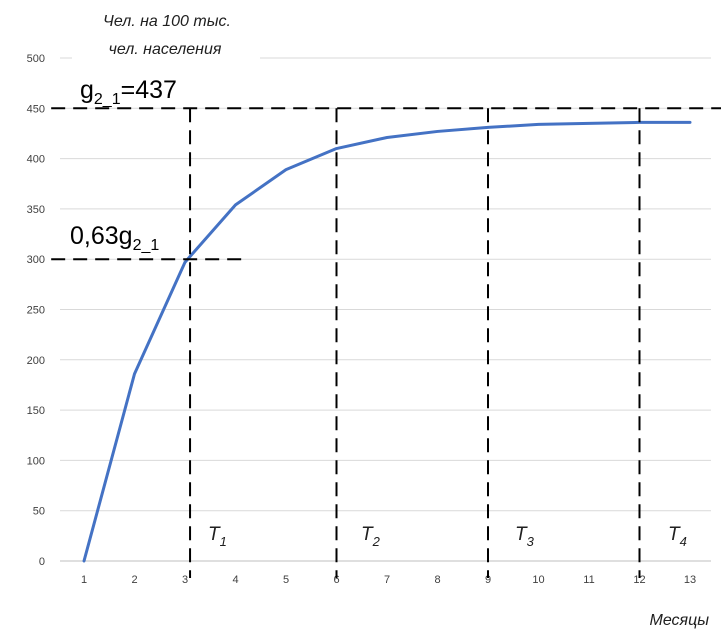 Image resolution: width=721 pixels, height=630 pixels. I want to click on y-axis-ticks: 0 50 100 150 200 250 300 350 400 450 500, so click(36, 310).